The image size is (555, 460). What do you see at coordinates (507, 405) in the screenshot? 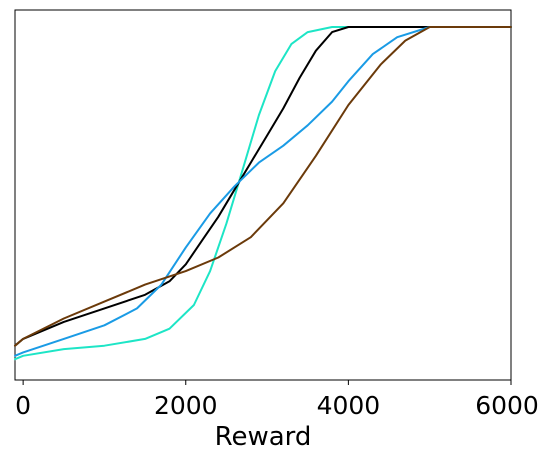
I see `x-tick-label: 6000` at bounding box center [507, 405].